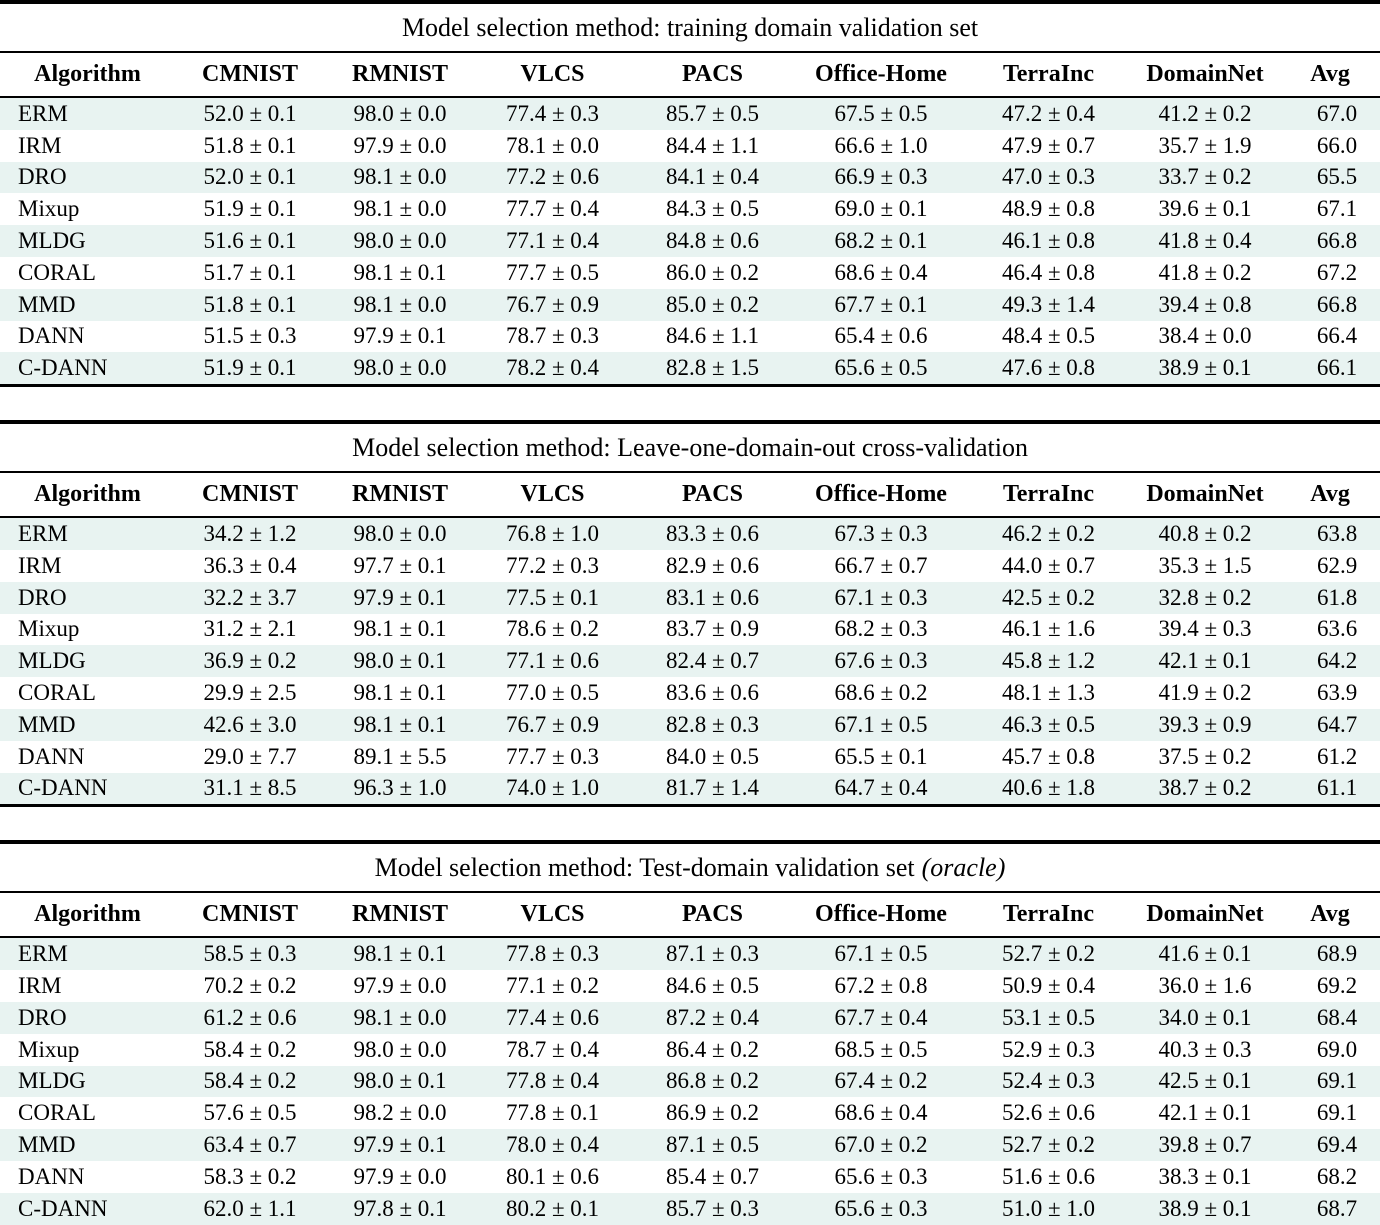 This screenshot has height=1225, width=1380. I want to click on result-cell: 68.6 ± 0.4, so click(881, 1113).